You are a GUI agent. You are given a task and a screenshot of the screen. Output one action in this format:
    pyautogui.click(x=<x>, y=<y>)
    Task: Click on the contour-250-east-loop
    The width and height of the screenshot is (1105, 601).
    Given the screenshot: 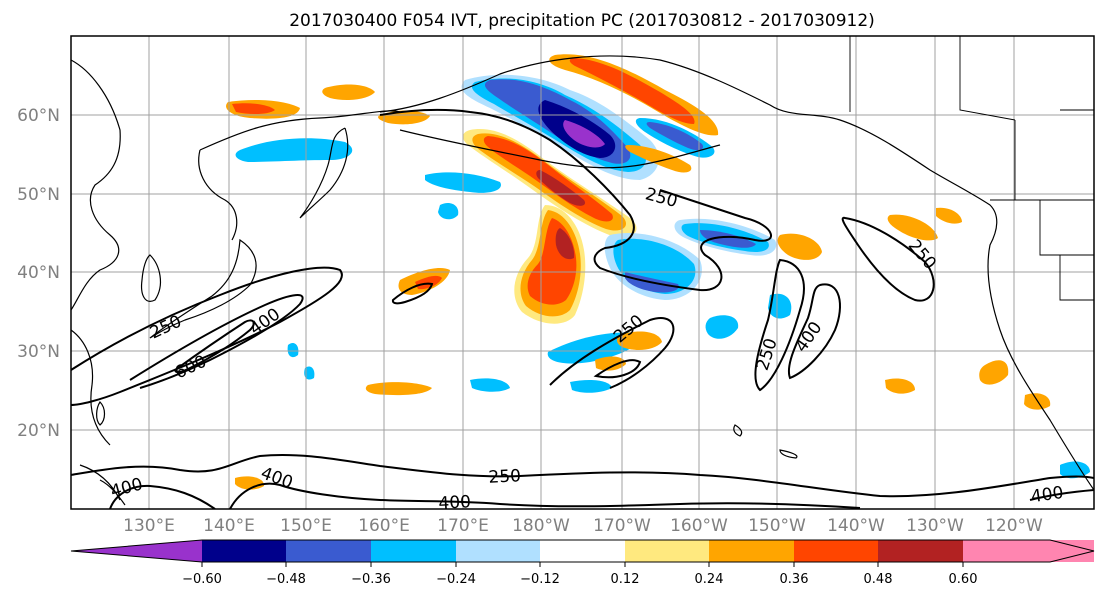 What is the action you would take?
    pyautogui.click(x=888, y=259)
    